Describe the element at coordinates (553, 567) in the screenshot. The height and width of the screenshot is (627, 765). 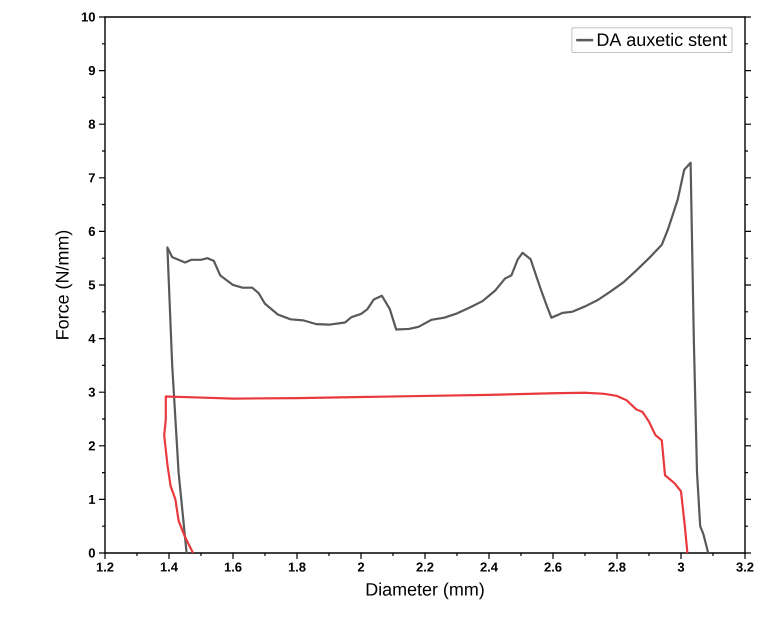
I see `x-tick-label: 2.6` at that location.